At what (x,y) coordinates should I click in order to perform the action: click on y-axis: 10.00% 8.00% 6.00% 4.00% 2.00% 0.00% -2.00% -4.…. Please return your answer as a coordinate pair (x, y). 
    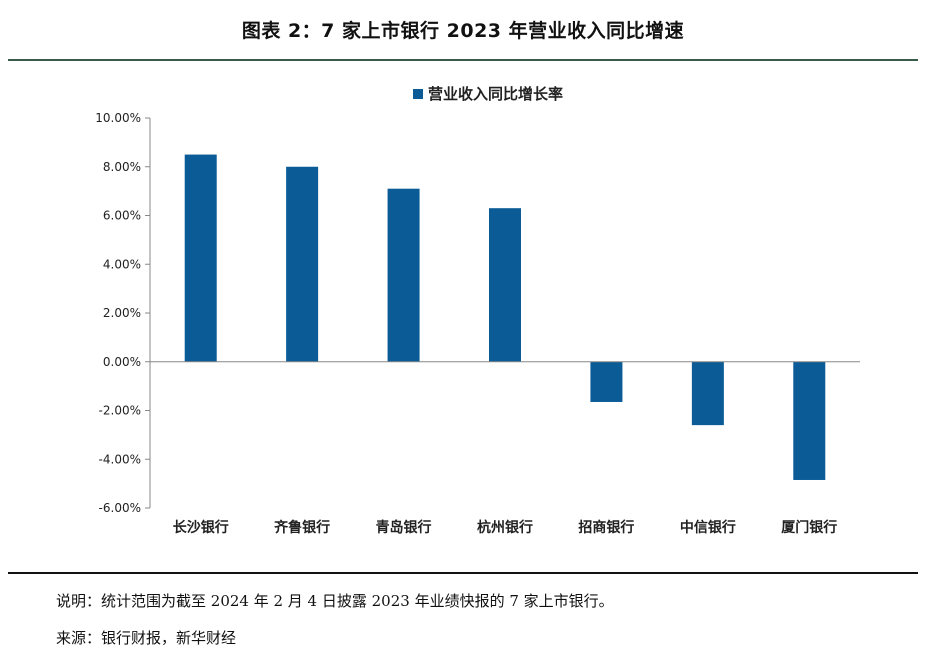
    Looking at the image, I should click on (123, 313).